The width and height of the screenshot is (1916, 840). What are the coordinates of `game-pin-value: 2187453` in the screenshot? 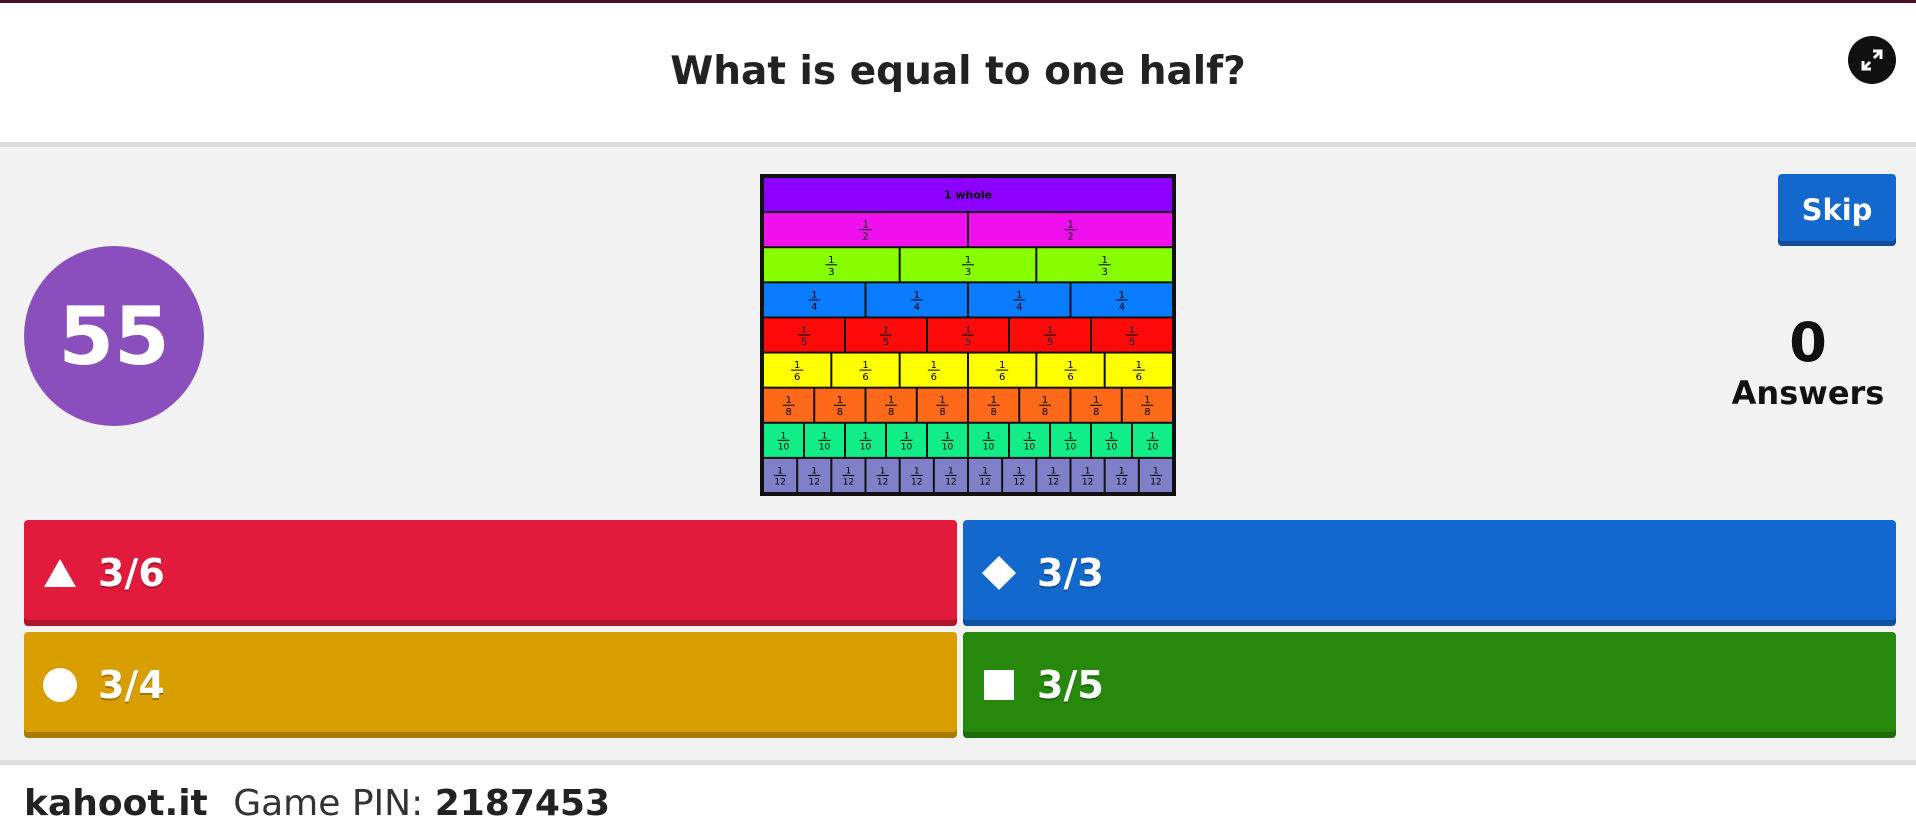 It's located at (522, 803).